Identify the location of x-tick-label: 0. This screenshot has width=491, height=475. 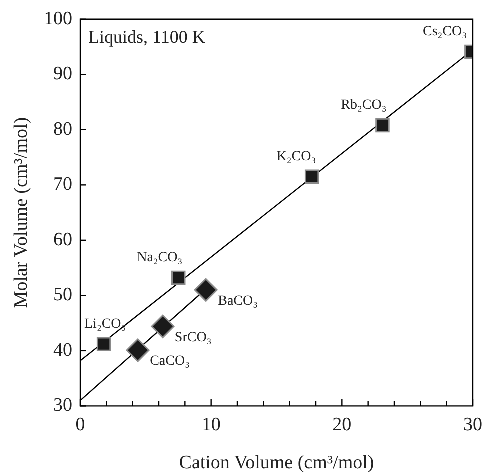
(81, 425).